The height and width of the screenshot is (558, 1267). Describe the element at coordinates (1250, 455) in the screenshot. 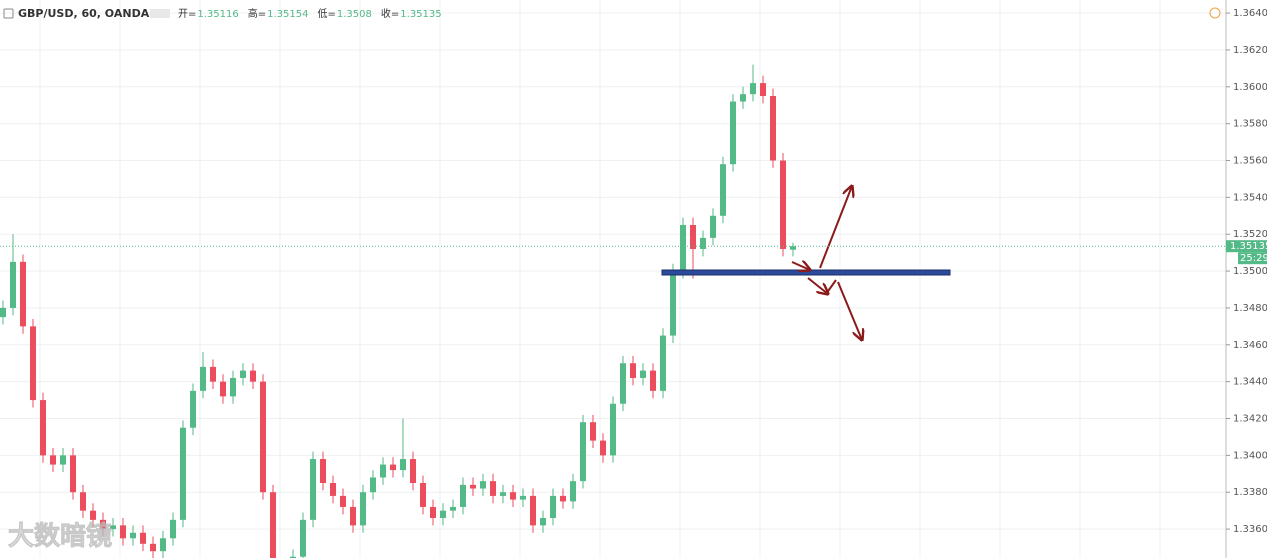

I see `y-tick-label: 1.34000` at that location.